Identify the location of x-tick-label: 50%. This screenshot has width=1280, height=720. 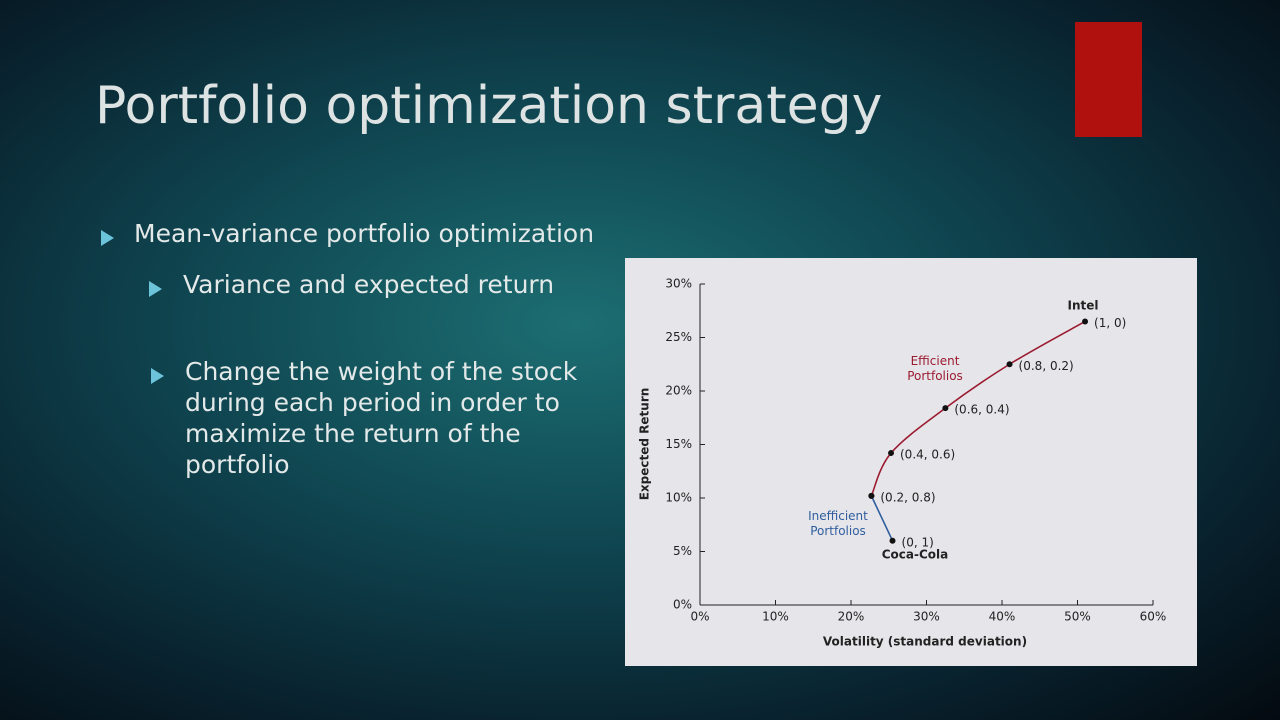
(1077, 617).